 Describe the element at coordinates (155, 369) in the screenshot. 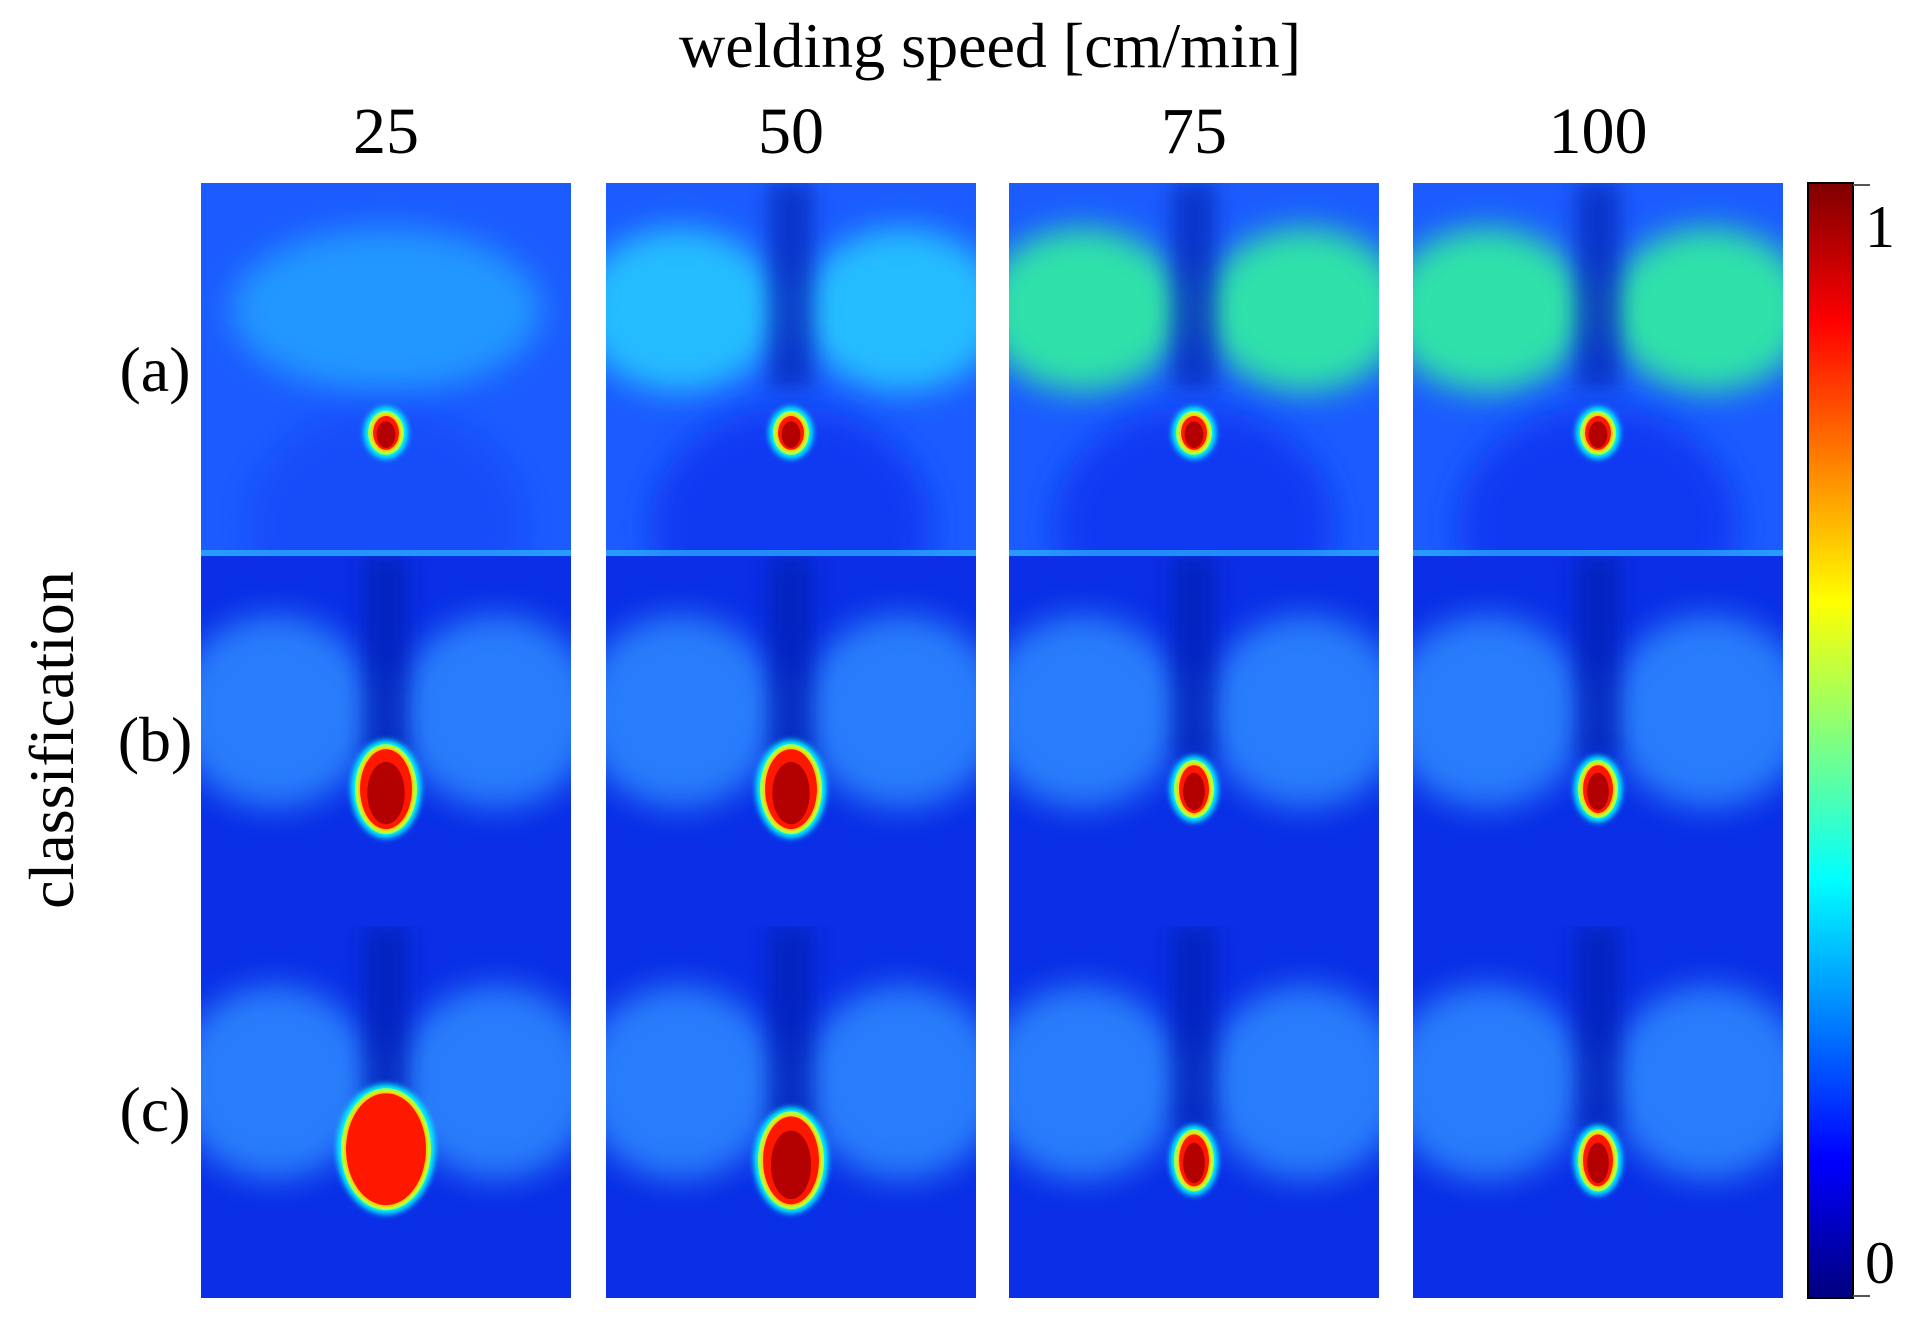

I see `row-label-a: (a)` at that location.